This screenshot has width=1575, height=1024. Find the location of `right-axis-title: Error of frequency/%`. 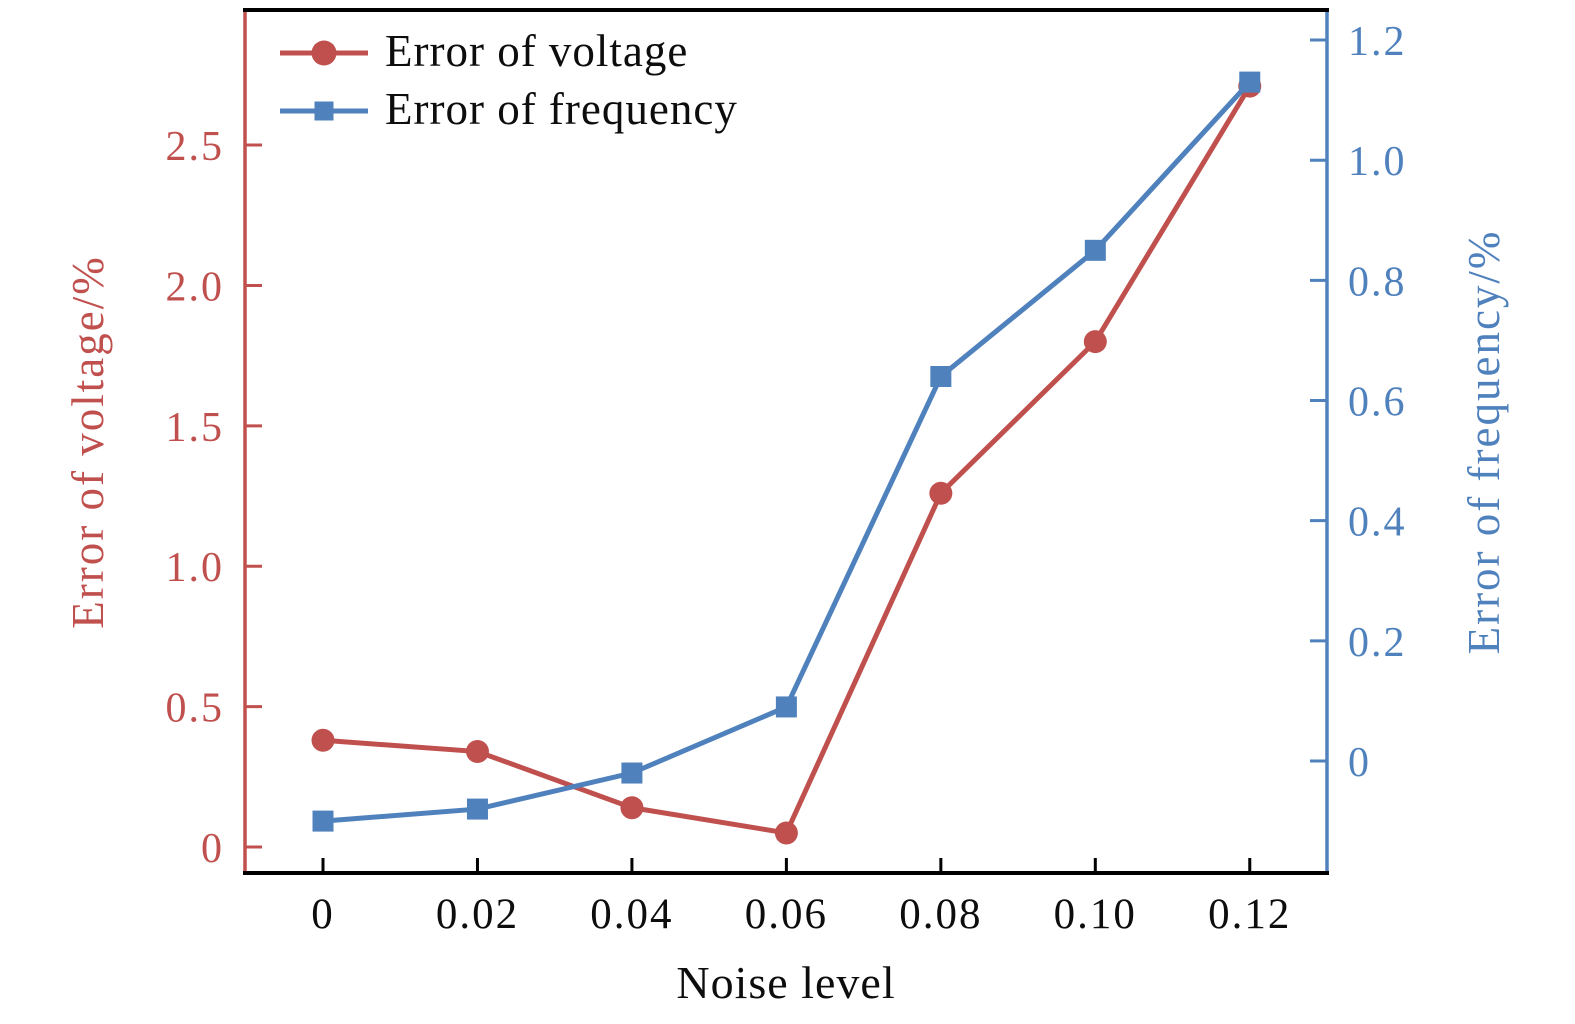

right-axis-title: Error of frequency/% is located at coordinates (1484, 442).